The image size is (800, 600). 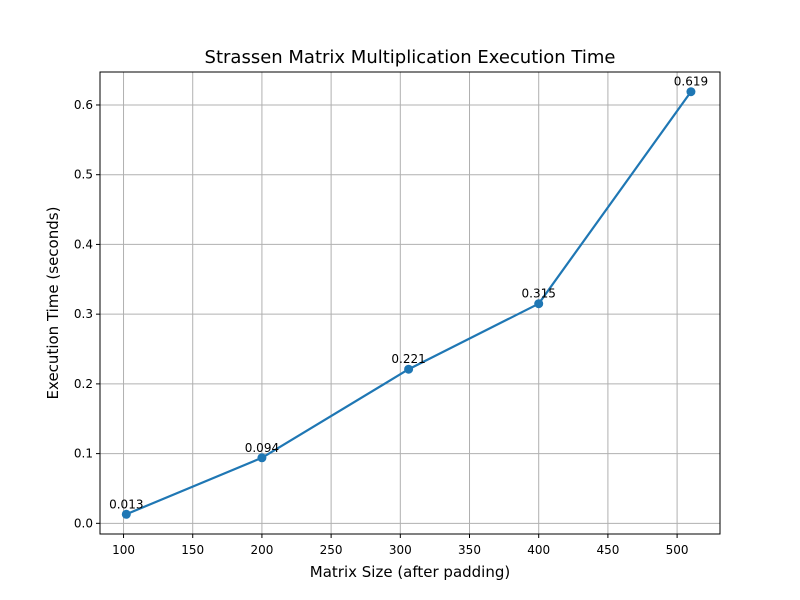 I want to click on x-tick-label: 250, so click(x=331, y=550).